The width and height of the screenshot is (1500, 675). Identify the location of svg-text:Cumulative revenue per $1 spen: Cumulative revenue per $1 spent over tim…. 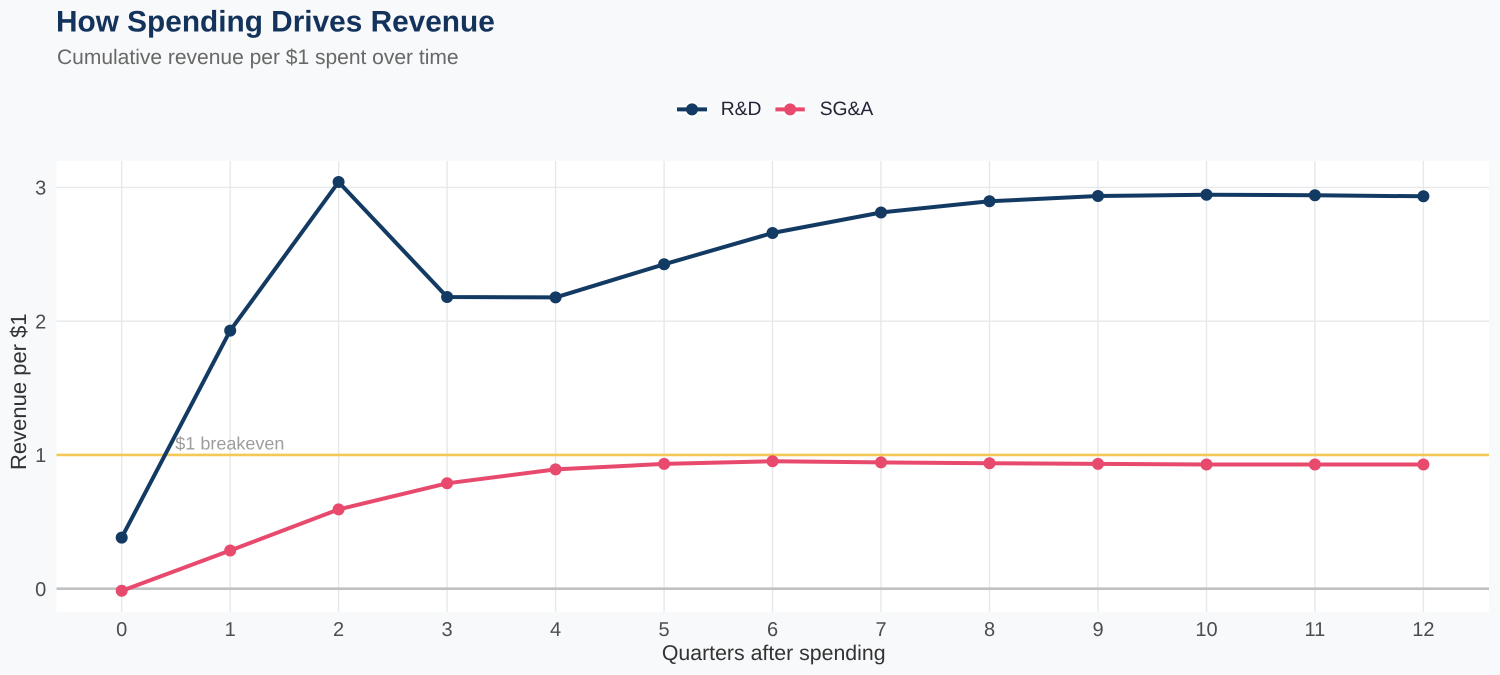
(258, 57).